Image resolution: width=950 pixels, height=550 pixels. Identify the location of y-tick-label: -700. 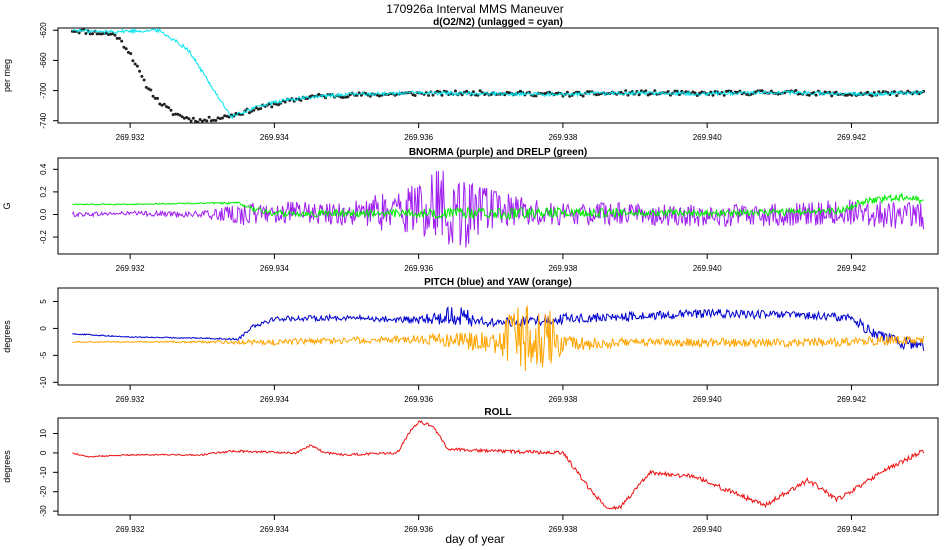
(43, 90).